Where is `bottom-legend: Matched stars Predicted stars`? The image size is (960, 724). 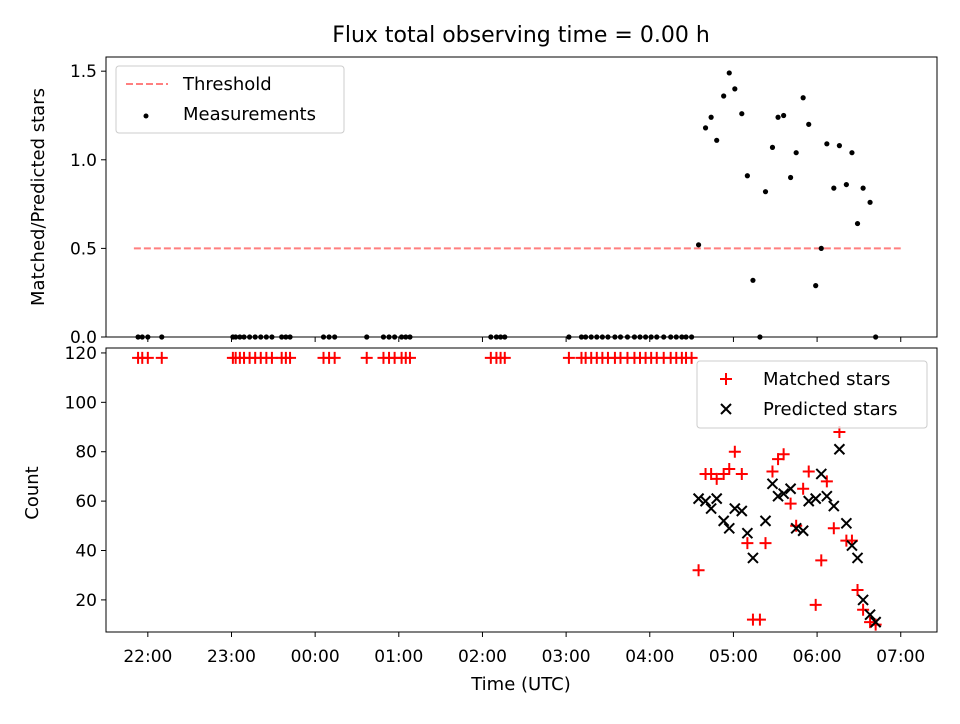
bottom-legend: Matched stars Predicted stars is located at coordinates (812, 394).